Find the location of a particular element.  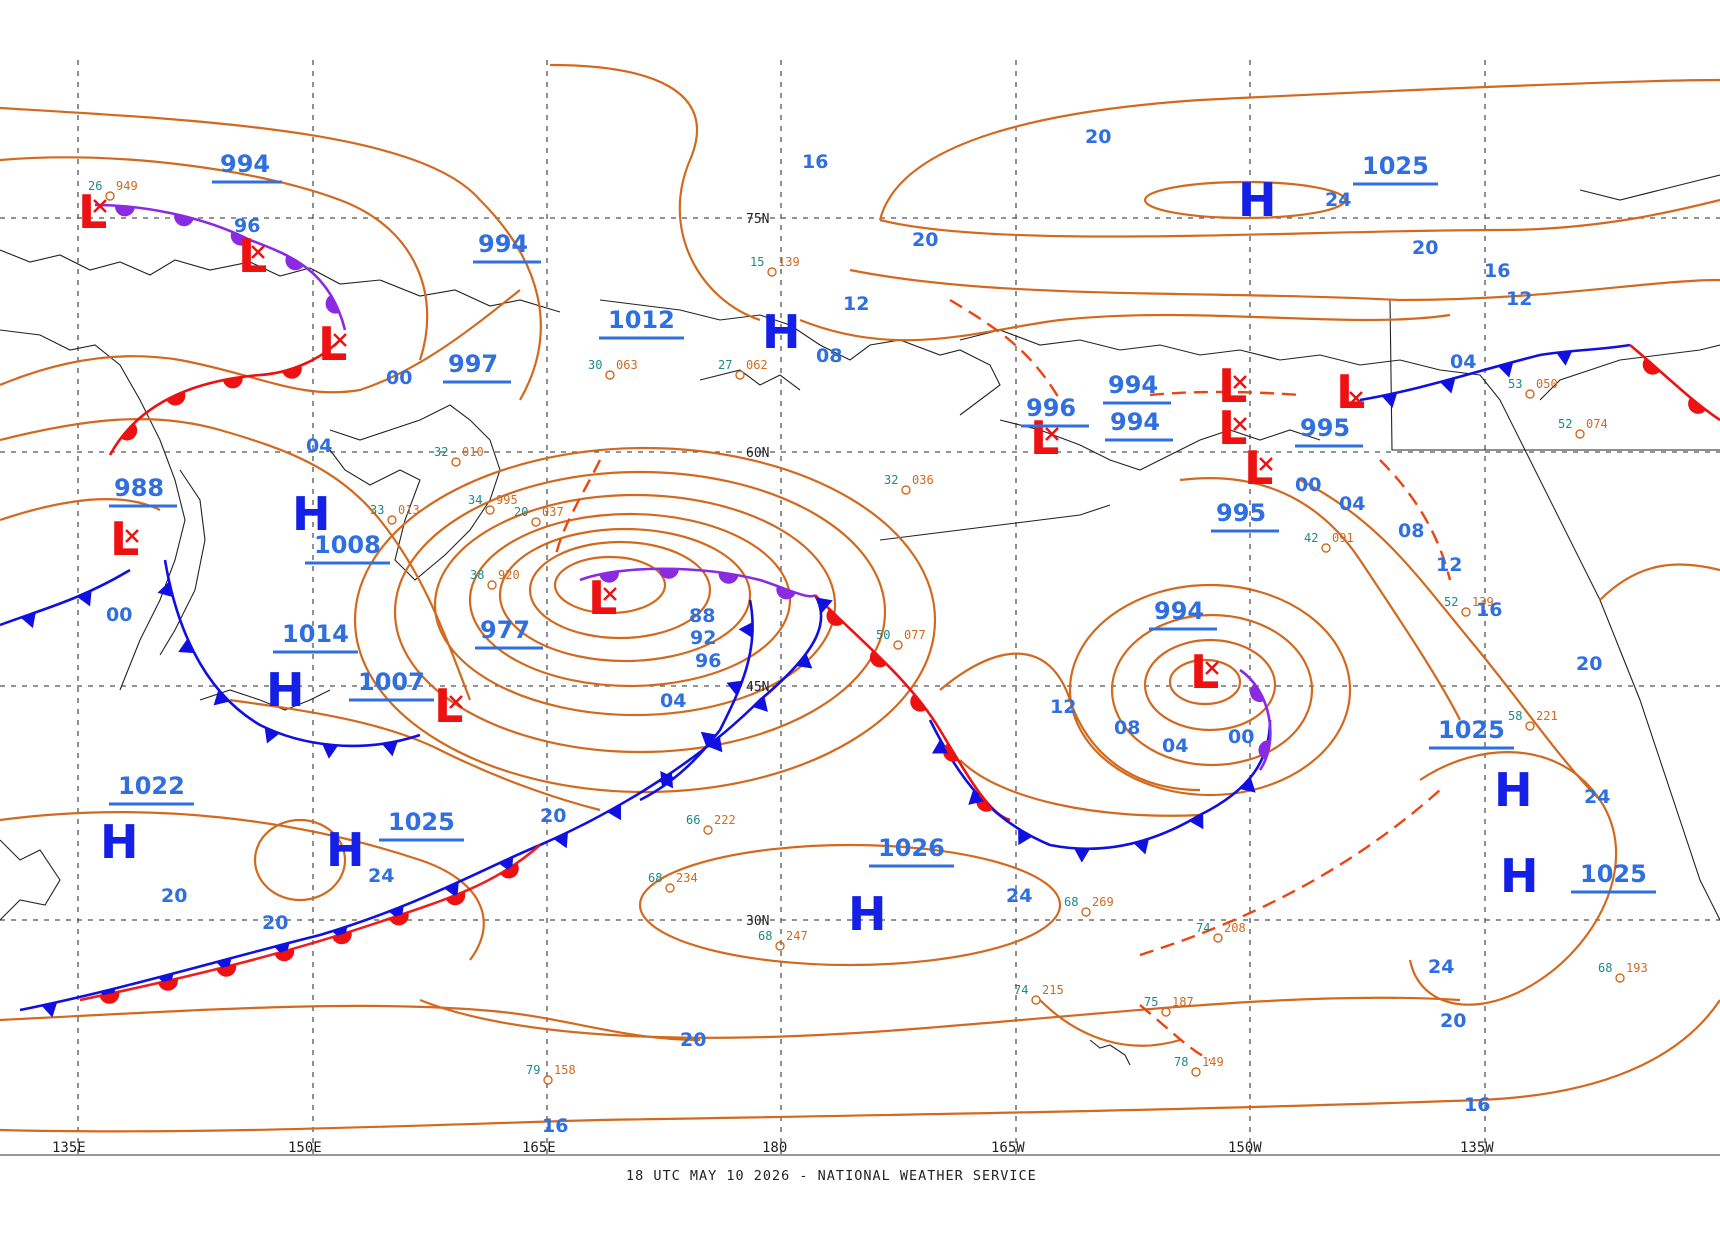

station-pressure: 063 is located at coordinates (627, 365).